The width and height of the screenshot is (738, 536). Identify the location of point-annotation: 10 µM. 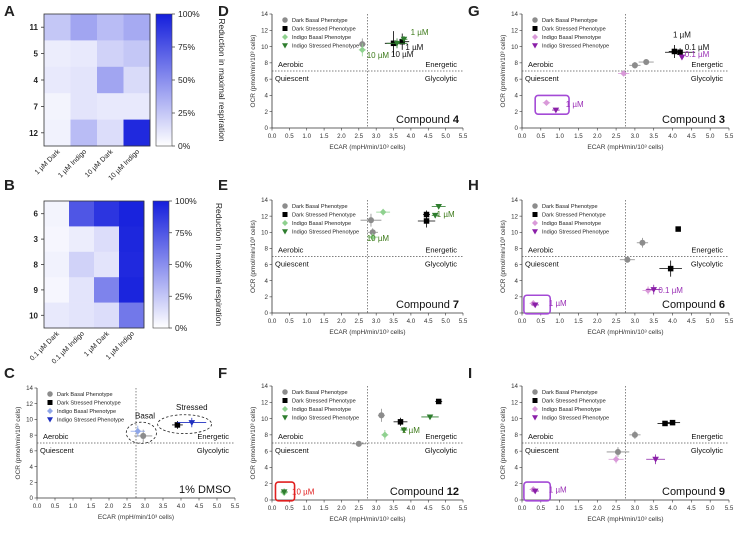
(378, 238).